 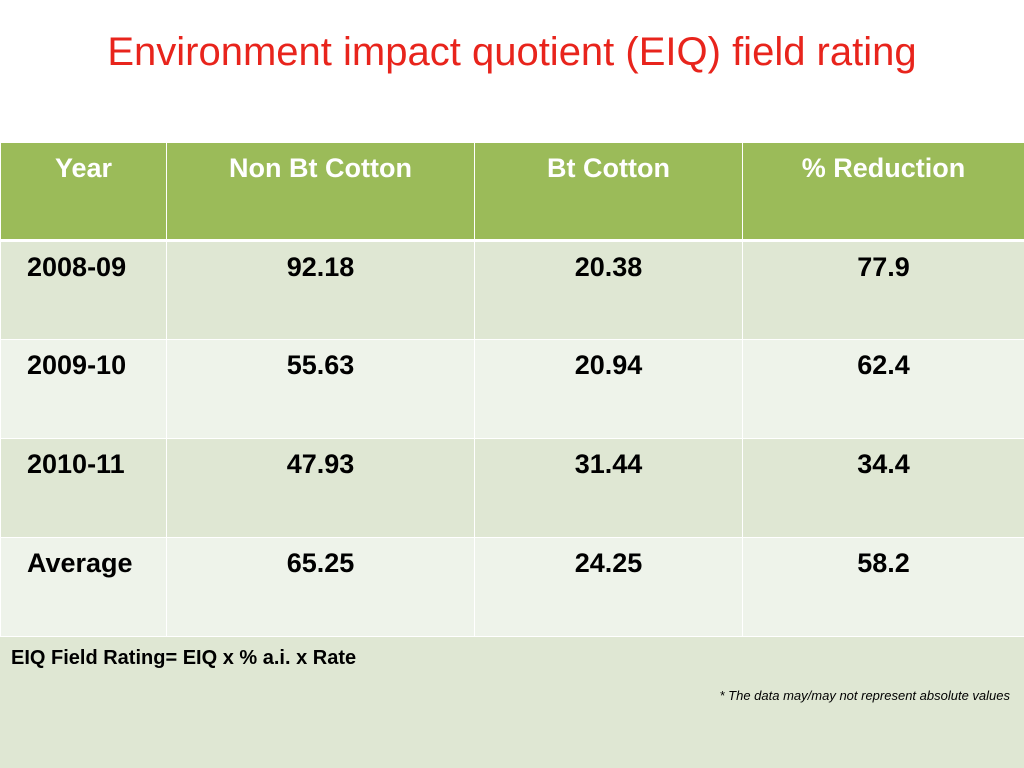 What do you see at coordinates (883, 488) in the screenshot?
I see `cell-percent-reduction: 34.4` at bounding box center [883, 488].